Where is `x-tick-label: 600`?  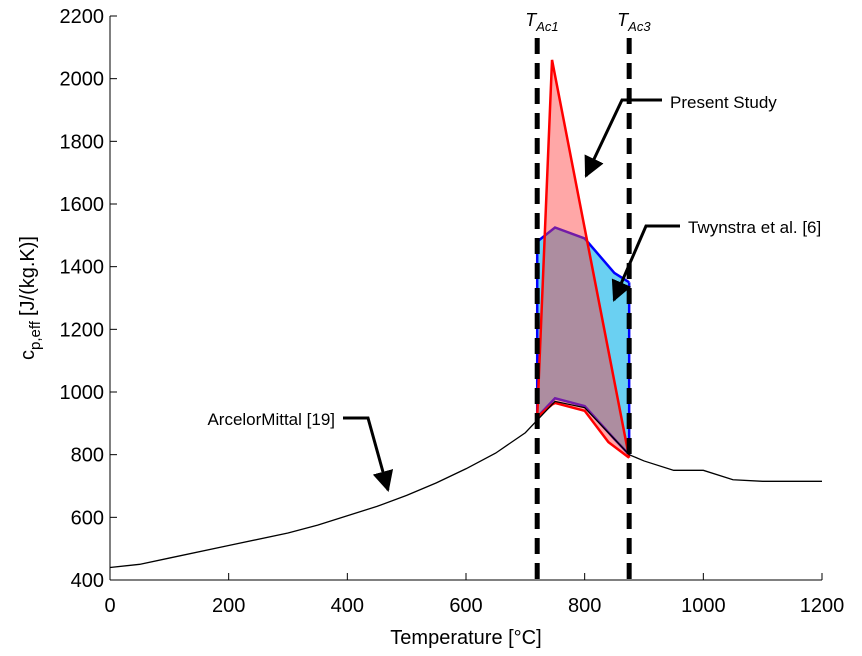
x-tick-label: 600 is located at coordinates (465, 606).